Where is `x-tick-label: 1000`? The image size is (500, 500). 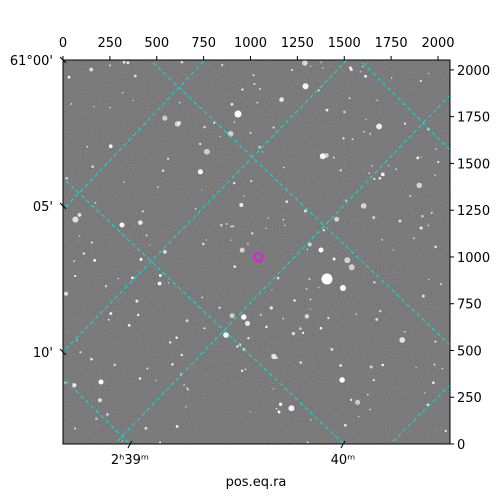 x-tick-label: 1000 is located at coordinates (250, 43).